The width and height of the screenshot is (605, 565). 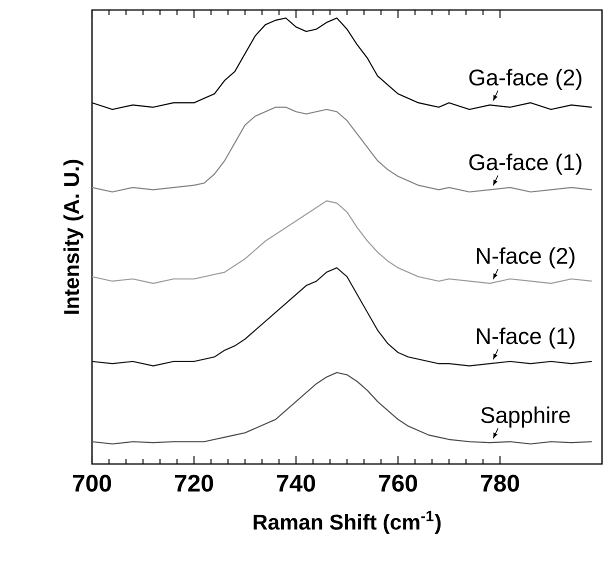 What do you see at coordinates (525, 257) in the screenshot?
I see `series-label: N-face (2)` at bounding box center [525, 257].